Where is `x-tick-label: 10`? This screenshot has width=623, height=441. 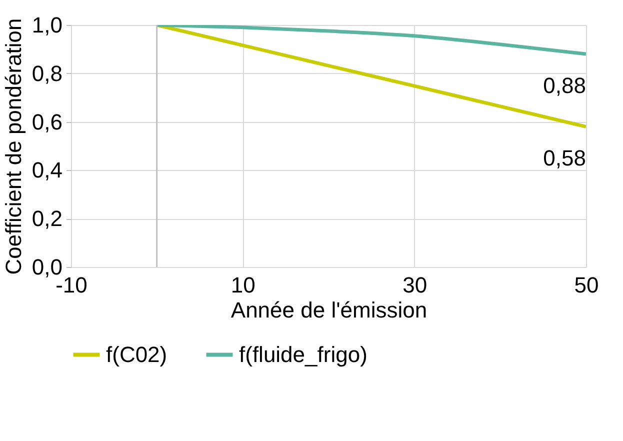 x-tick-label: 10 is located at coordinates (243, 285).